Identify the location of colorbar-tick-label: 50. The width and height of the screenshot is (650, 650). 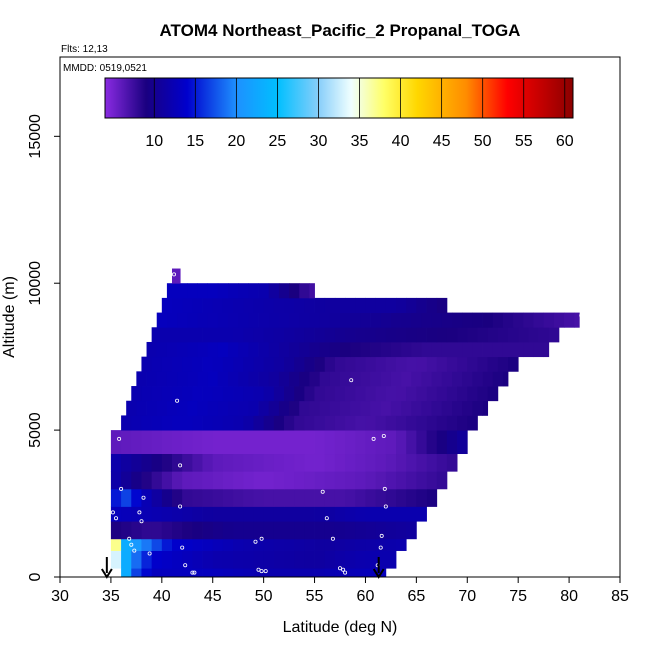
(483, 141).